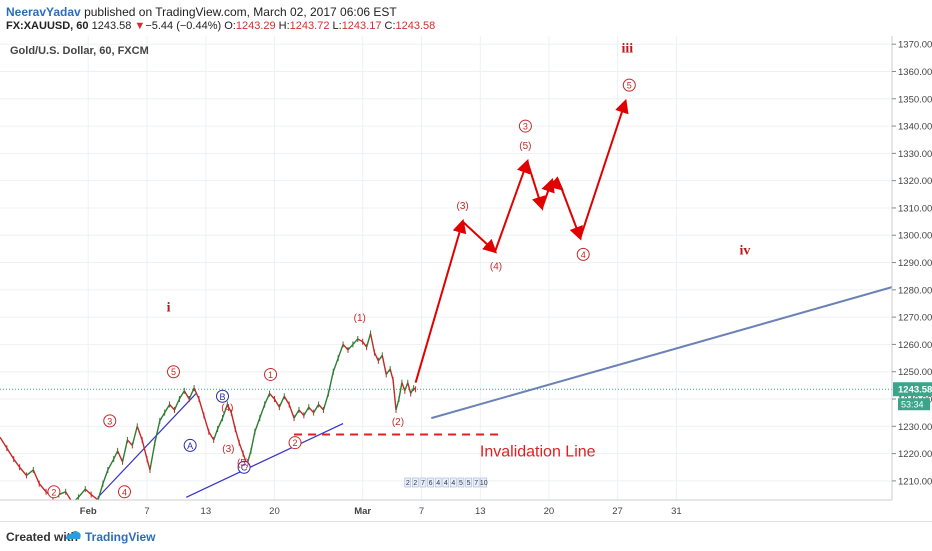  Describe the element at coordinates (47, 26) in the screenshot. I see `symbol-label: FX:XAUUSD, 60` at that location.